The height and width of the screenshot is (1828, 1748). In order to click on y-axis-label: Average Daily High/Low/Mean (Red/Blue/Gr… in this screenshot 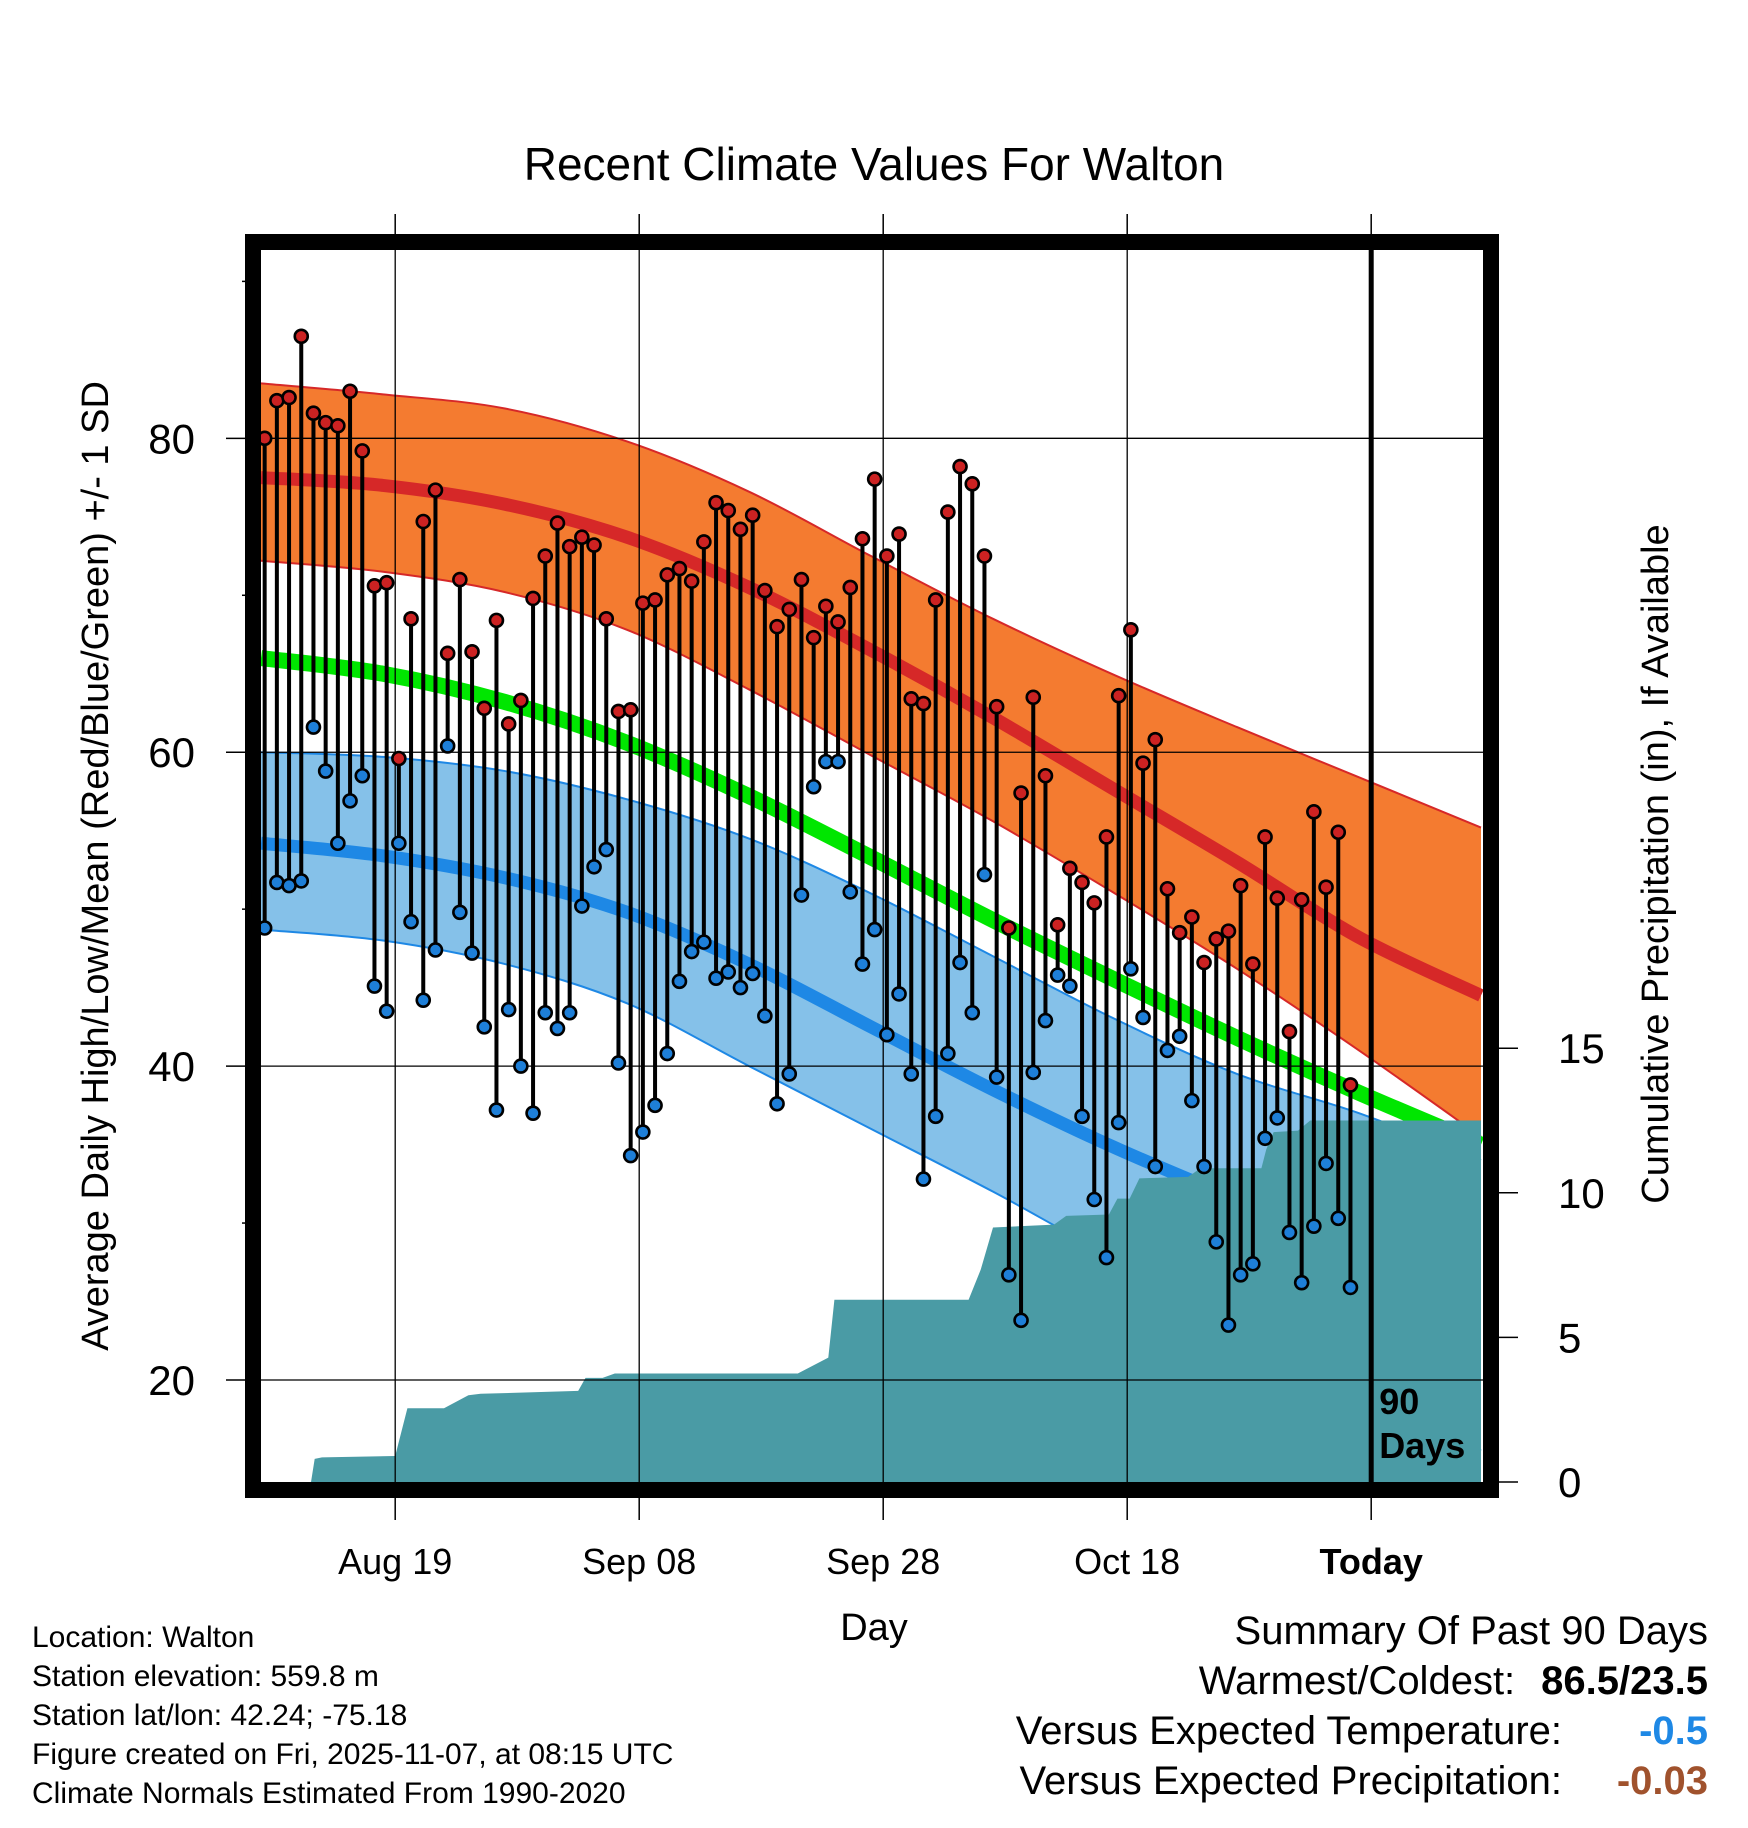, I will do `click(96, 866)`.